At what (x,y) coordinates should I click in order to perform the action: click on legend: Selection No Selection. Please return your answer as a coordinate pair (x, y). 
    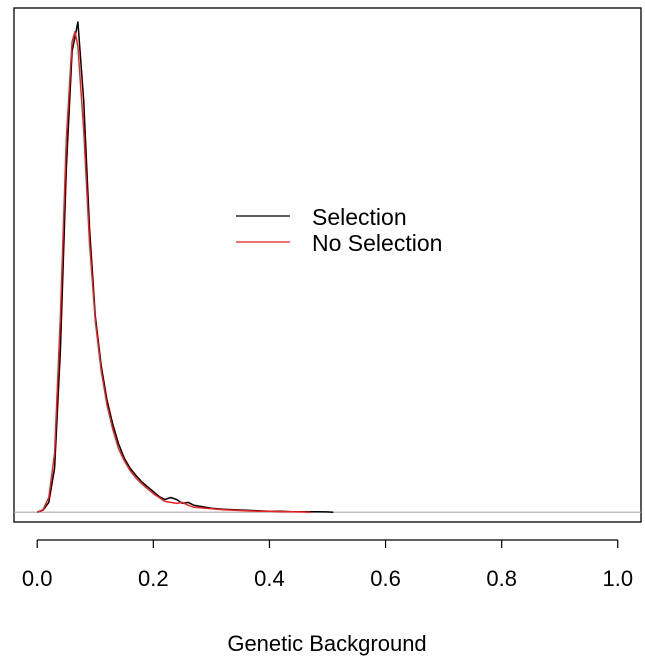
    Looking at the image, I should click on (339, 230).